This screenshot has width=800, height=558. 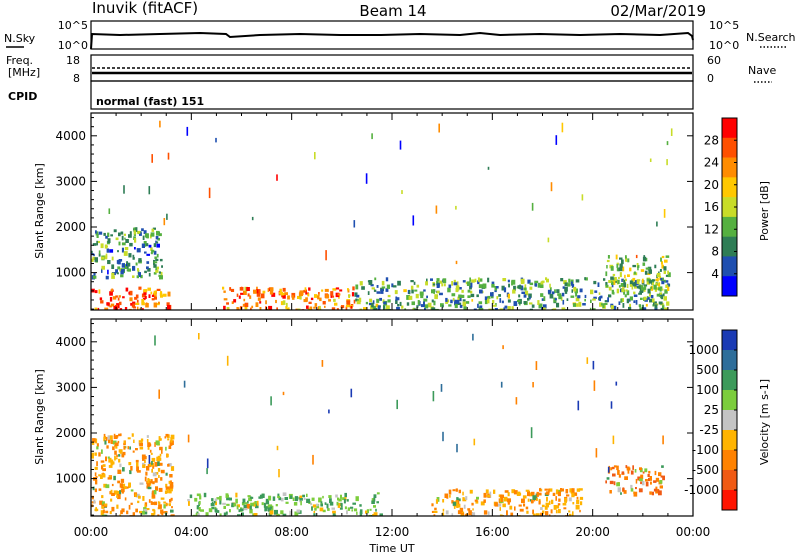 I want to click on power-ytick-label: 2000, so click(x=70, y=227).